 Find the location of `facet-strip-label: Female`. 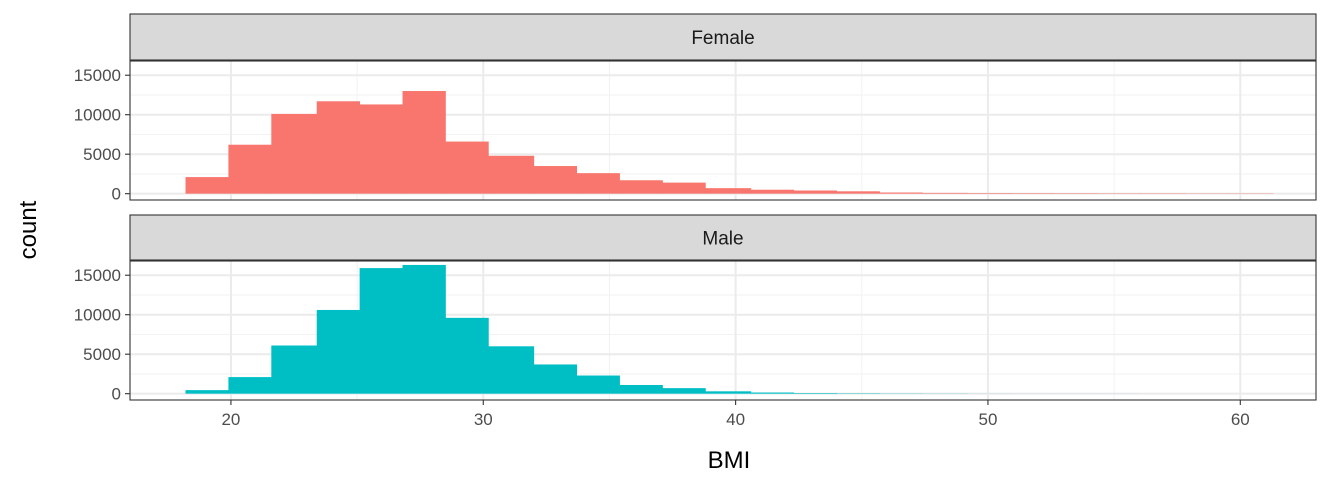

facet-strip-label: Female is located at coordinates (722, 38).